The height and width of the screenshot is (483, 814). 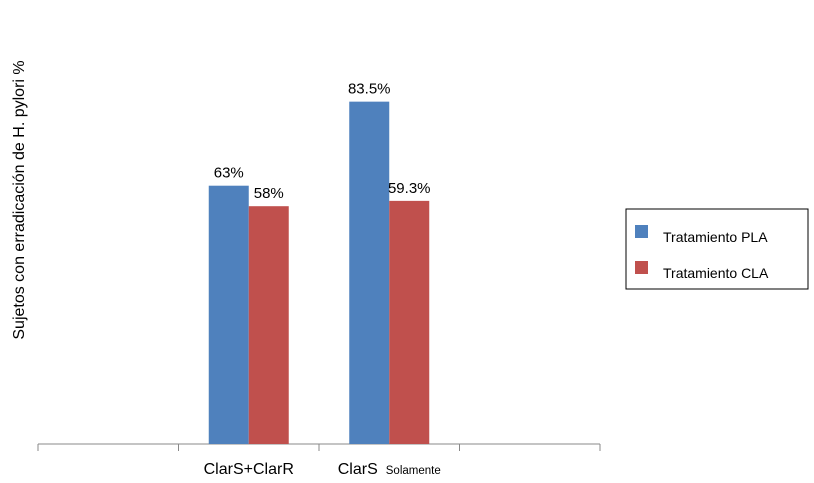 I want to click on data-label: 58%, so click(x=269, y=193).